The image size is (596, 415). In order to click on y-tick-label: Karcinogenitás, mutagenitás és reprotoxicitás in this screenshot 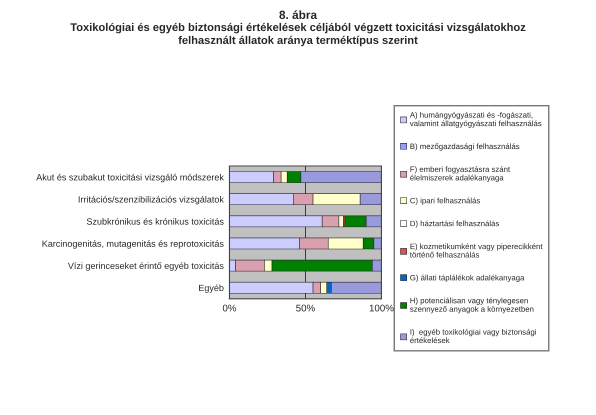, I will do `click(133, 244)`.